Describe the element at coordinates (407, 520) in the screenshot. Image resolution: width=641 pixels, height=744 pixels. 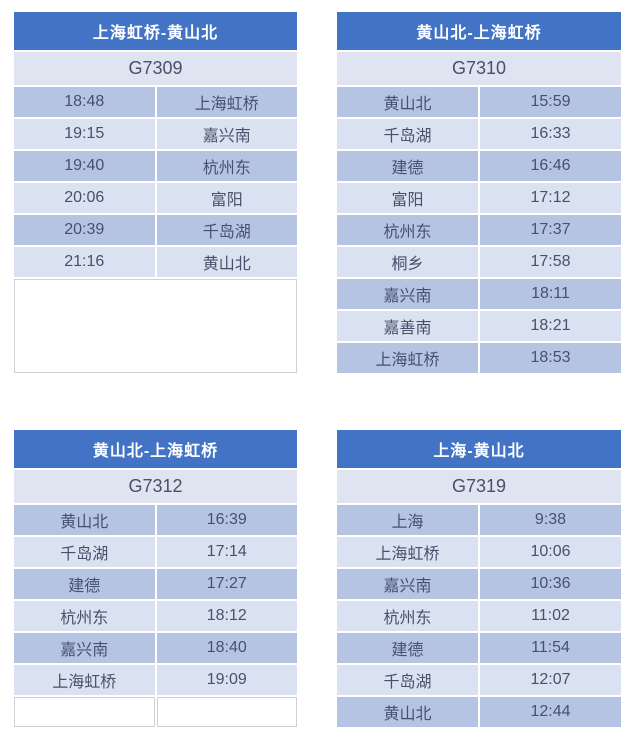
I see `station-cell: 上海` at that location.